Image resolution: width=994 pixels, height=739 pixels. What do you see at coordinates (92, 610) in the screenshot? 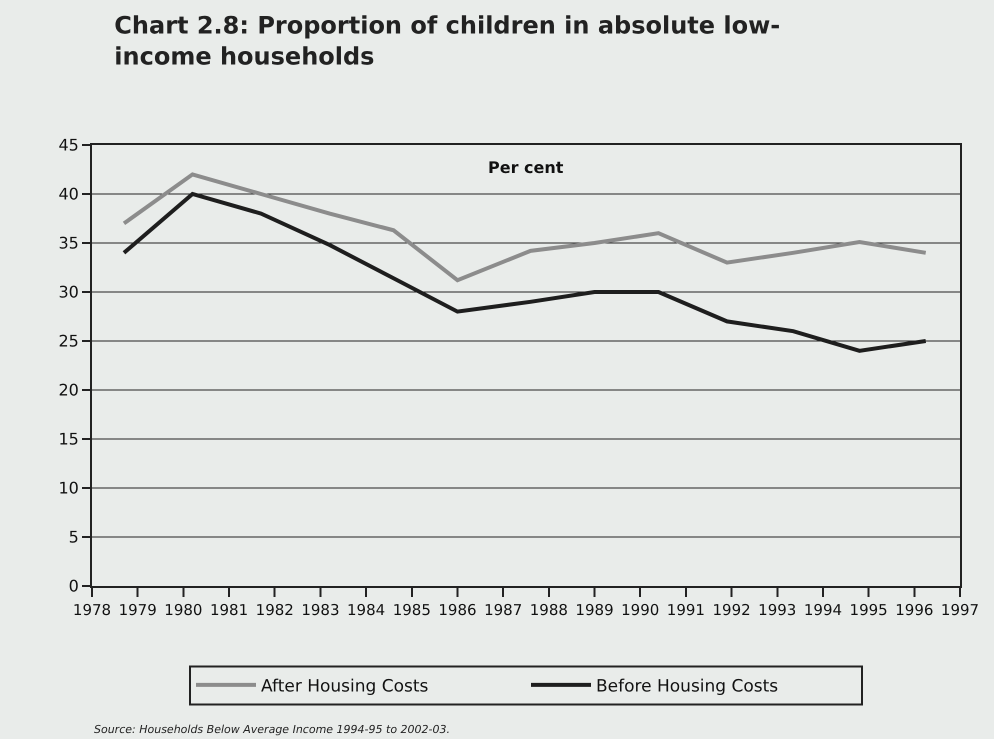
I see `x-tick-label: 1978` at bounding box center [92, 610].